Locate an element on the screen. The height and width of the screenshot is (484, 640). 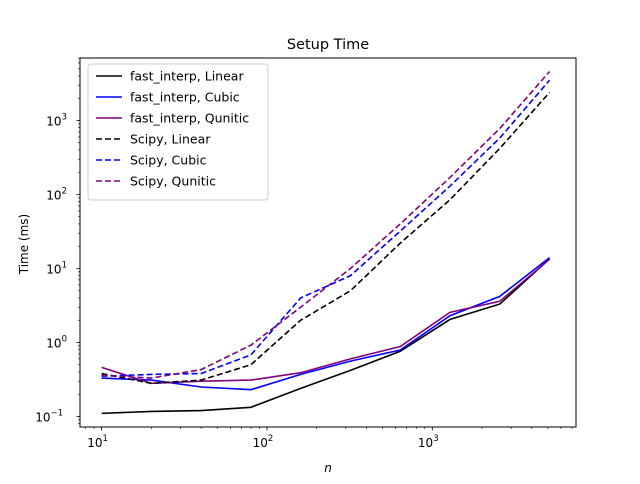
legend-label-0: fast_interp, Linear is located at coordinates (187, 76).